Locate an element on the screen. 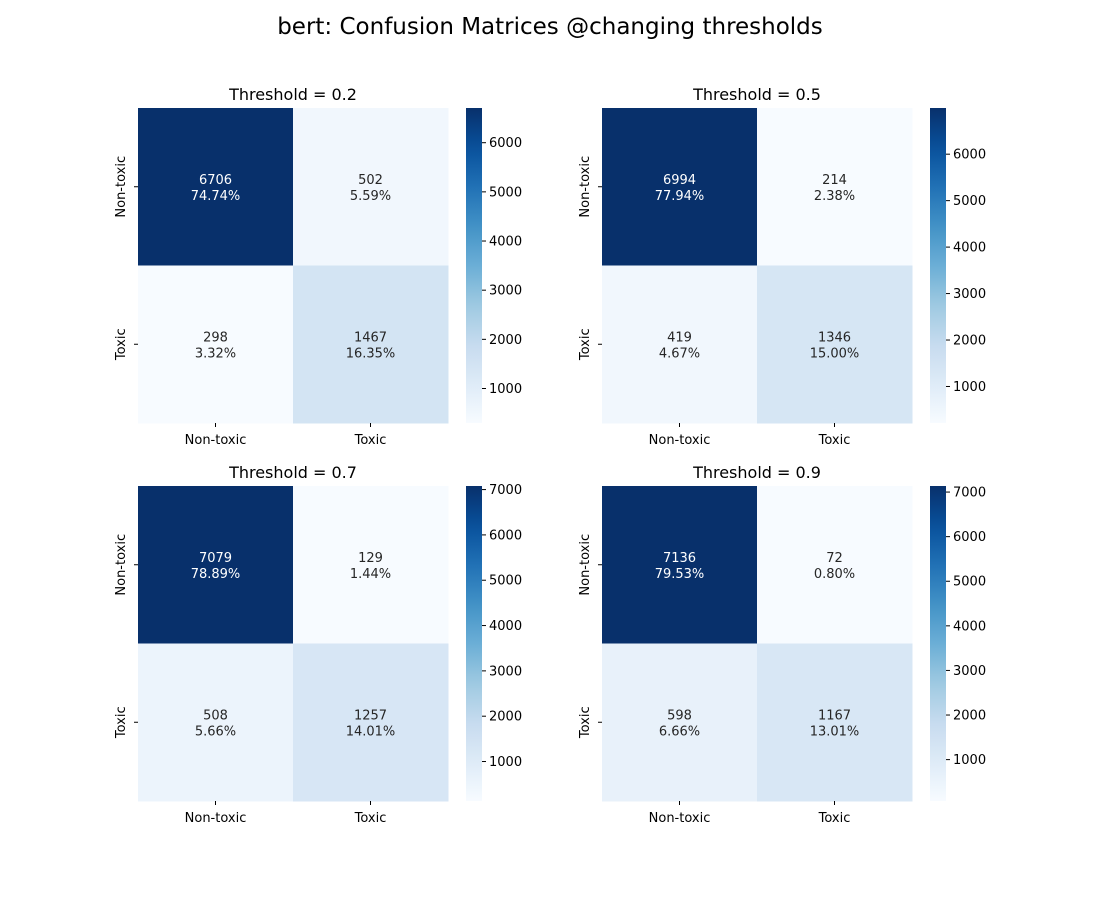  cell-count-label: 129 is located at coordinates (370, 558).